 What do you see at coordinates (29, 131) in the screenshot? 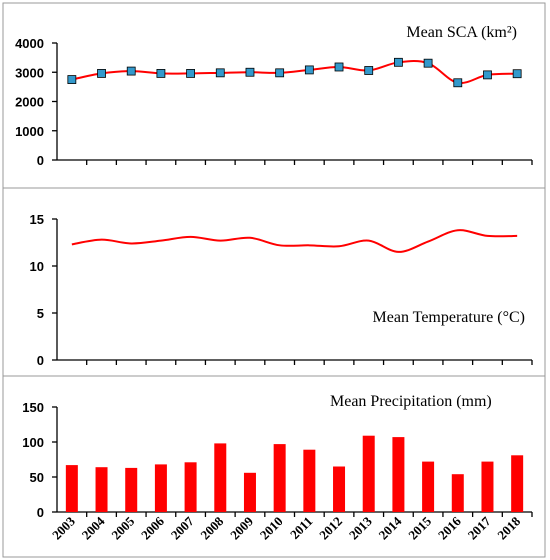
I see `y-tick-label: 1000` at bounding box center [29, 131].